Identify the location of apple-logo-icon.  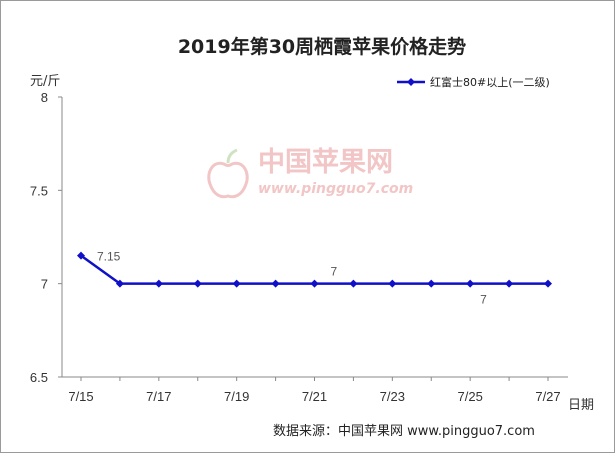
(228, 173).